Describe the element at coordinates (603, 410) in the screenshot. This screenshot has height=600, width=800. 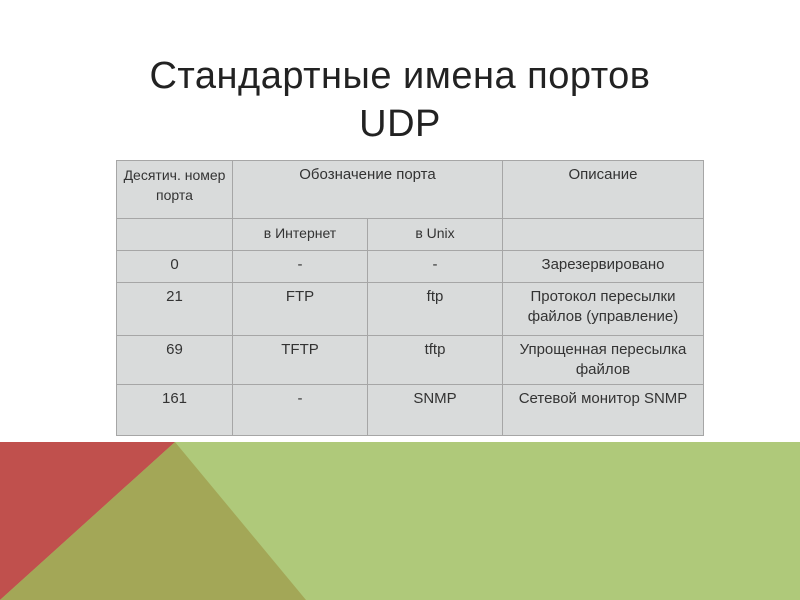
I see `cell-desc: Сетевой монитор SNMP` at that location.